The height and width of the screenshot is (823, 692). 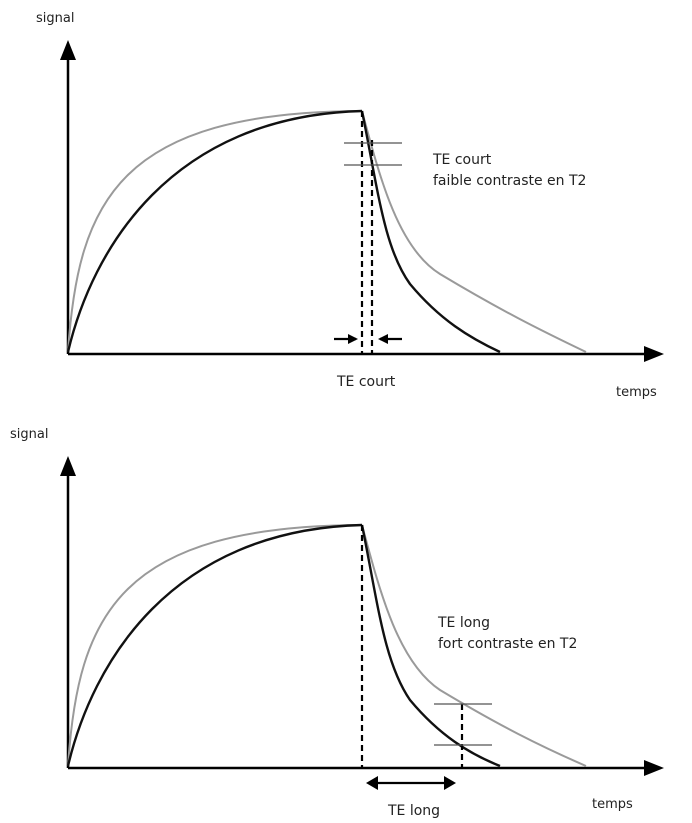 What do you see at coordinates (450, 783) in the screenshot?
I see `te-double-arrow-right-head` at bounding box center [450, 783].